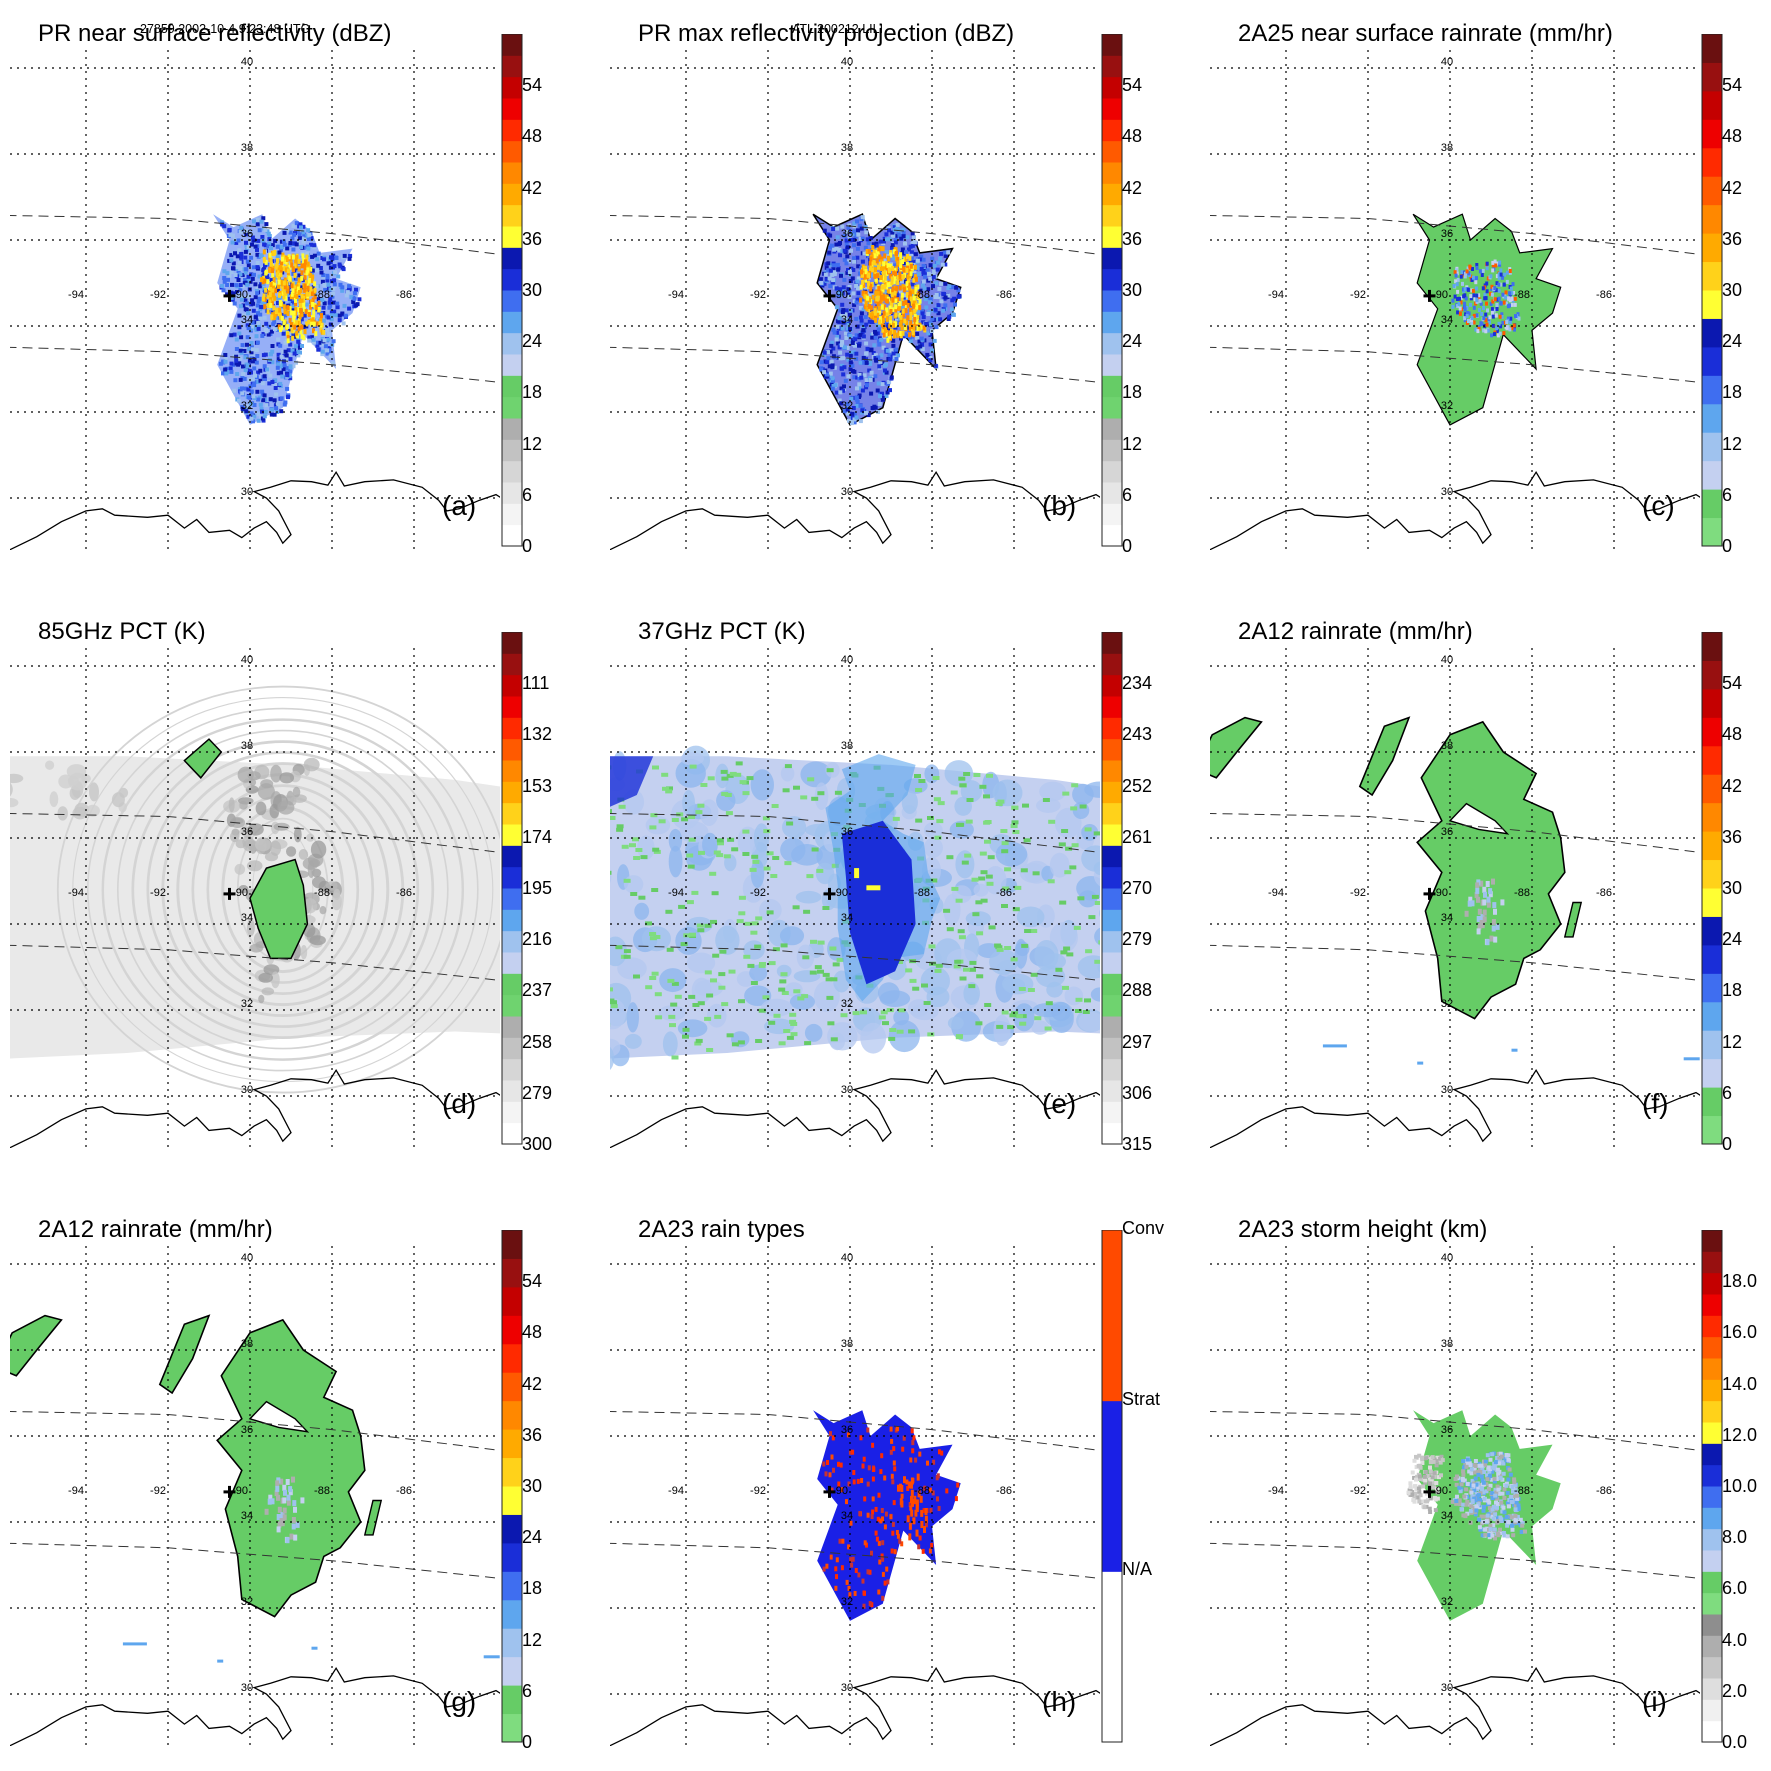 This screenshot has height=1771, width=1771. I want to click on data-field, so click(1487, 319).